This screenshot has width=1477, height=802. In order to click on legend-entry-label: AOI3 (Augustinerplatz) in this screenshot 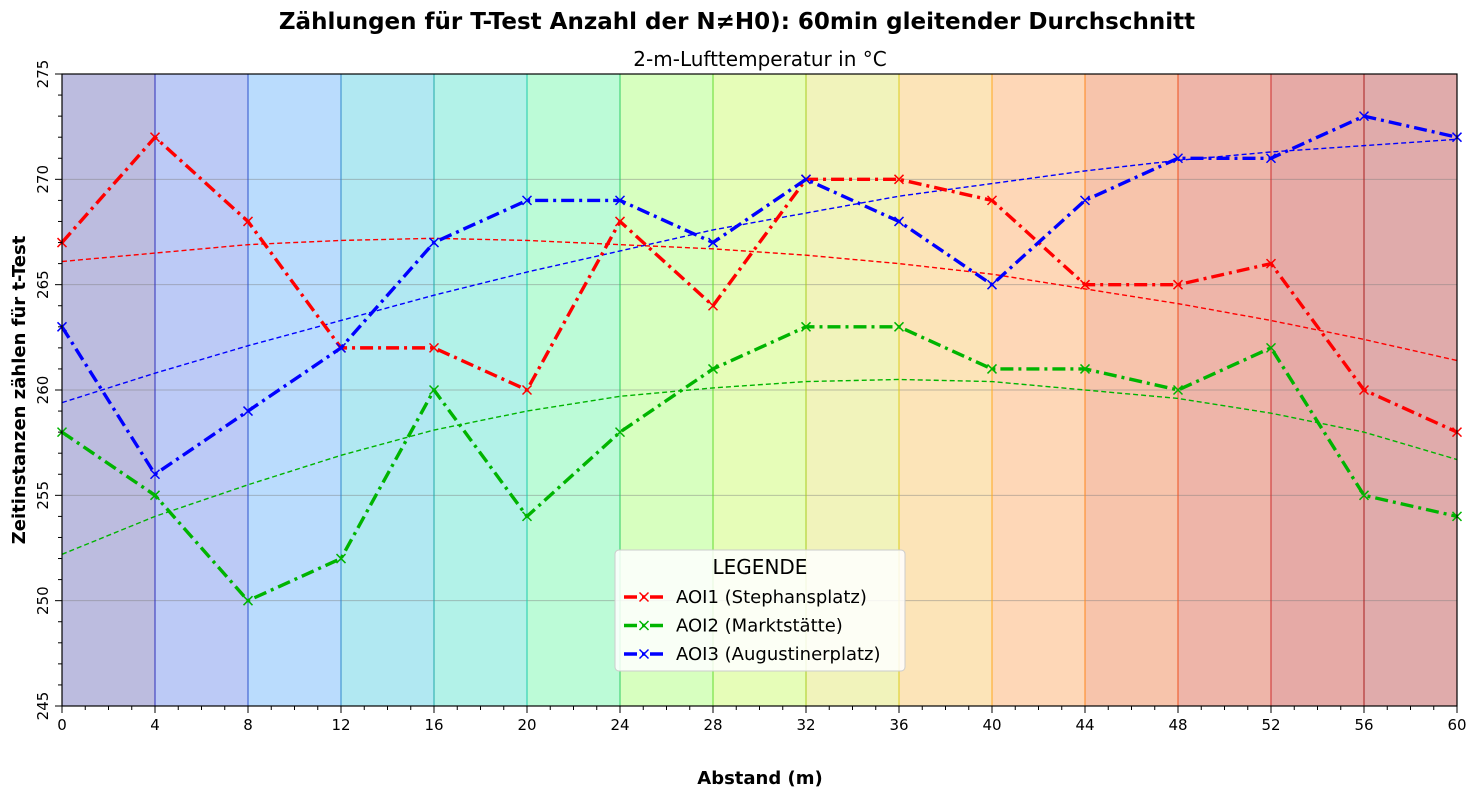, I will do `click(778, 654)`.